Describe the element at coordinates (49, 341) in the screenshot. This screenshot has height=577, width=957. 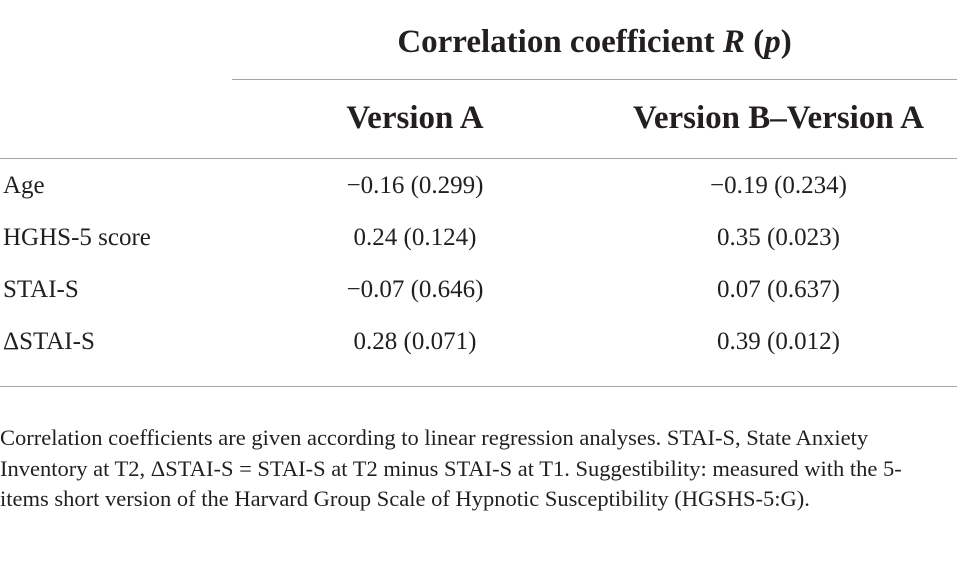
I see `row-label: ΔSTAI-S` at that location.